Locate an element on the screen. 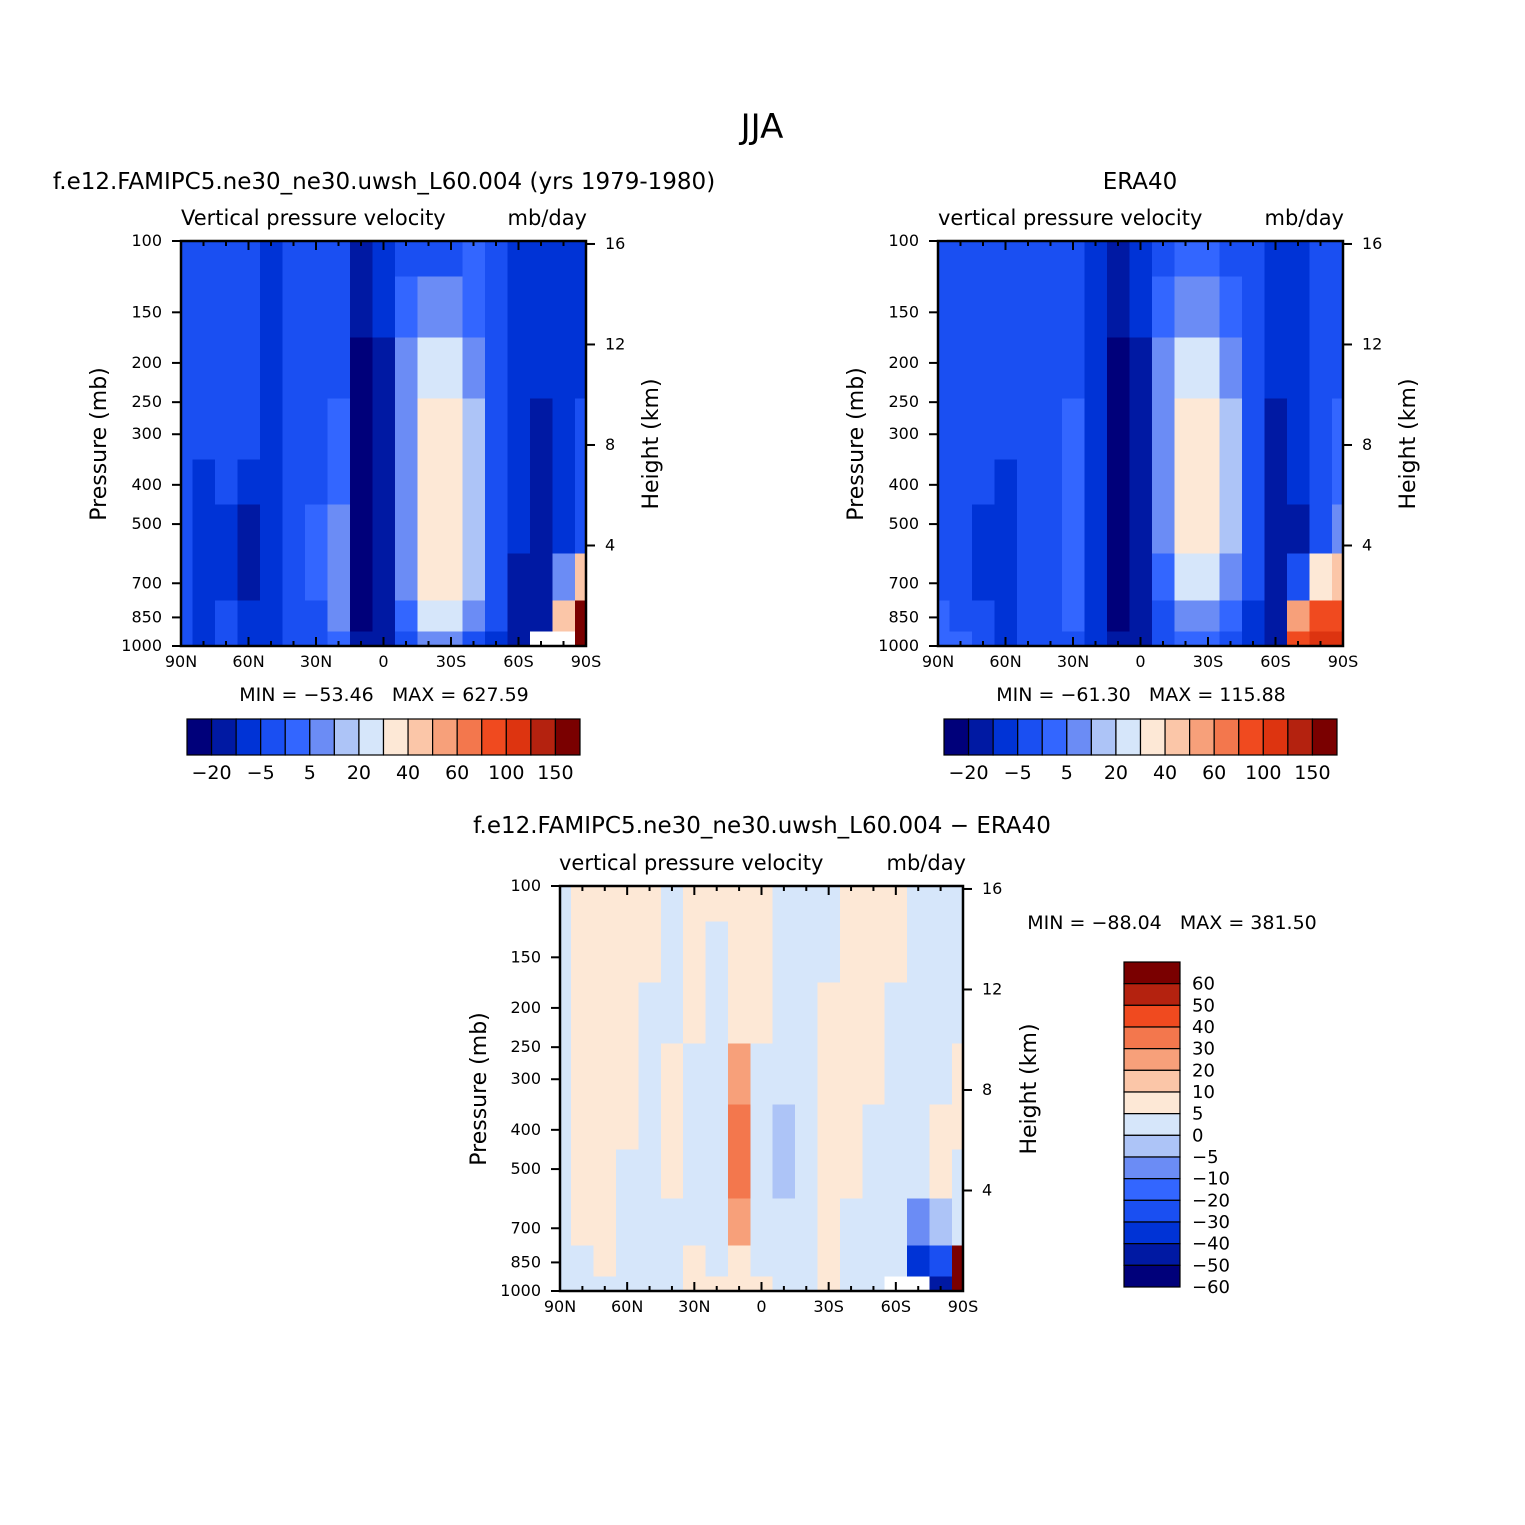 This screenshot has height=1525, width=1525. y-tick-label: 1000 is located at coordinates (898, 645).